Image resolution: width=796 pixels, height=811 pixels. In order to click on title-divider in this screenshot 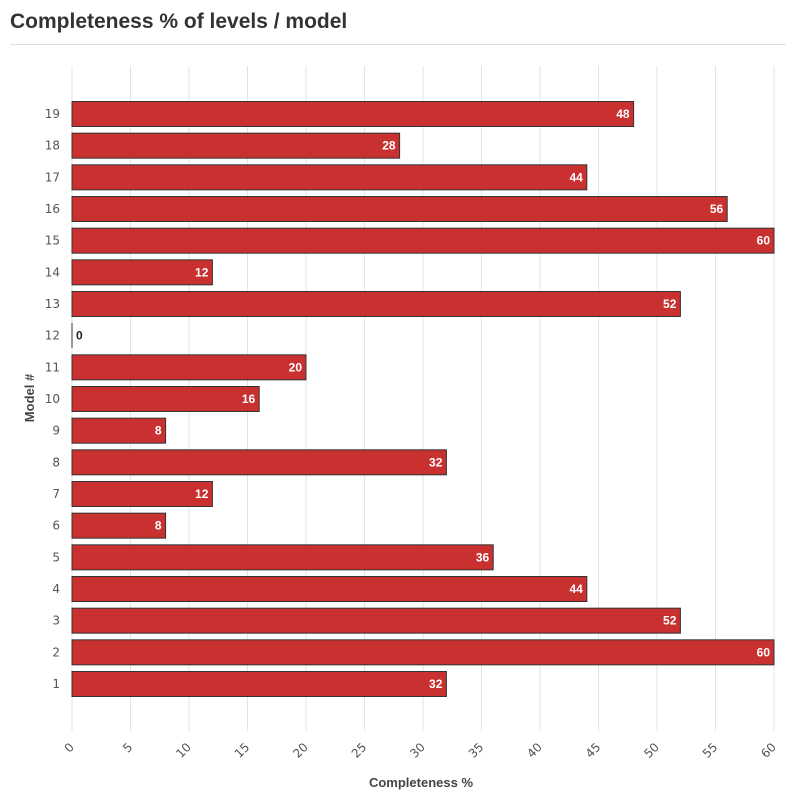, I will do `click(398, 44)`.